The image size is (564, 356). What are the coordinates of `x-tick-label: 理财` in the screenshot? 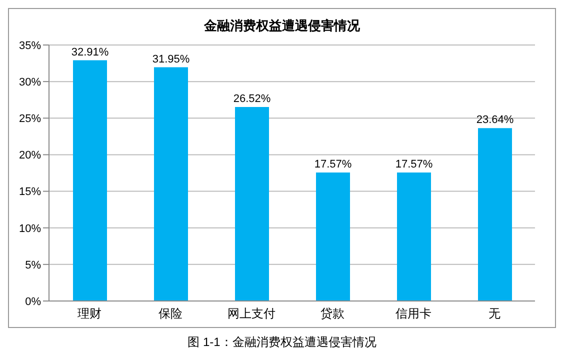 It's located at (90, 313).